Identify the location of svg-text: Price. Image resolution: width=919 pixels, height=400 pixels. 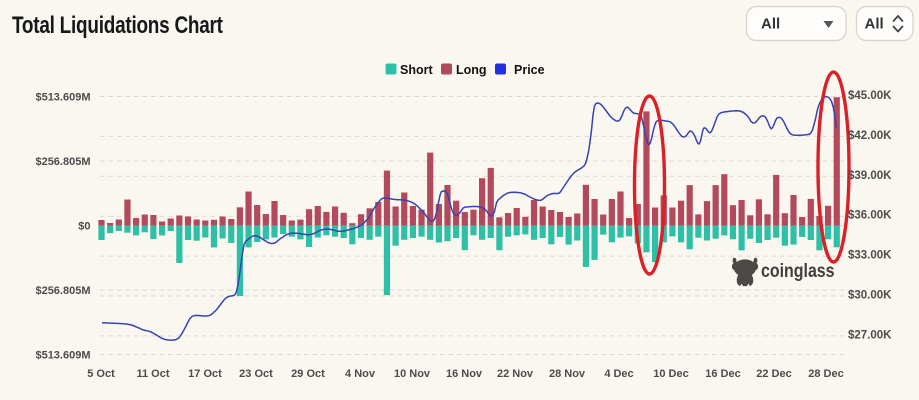
(529, 70).